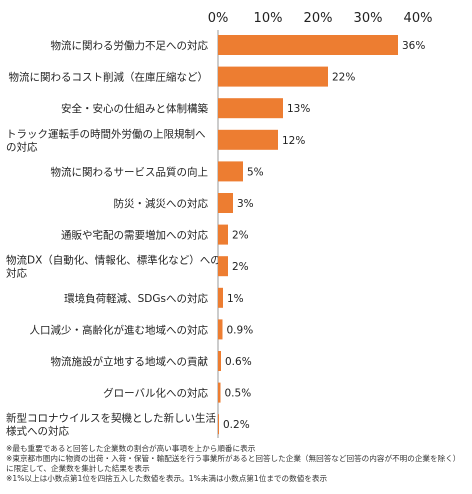 Image resolution: width=472 pixels, height=494 pixels. Describe the element at coordinates (155, 393) in the screenshot. I see `category-label: グローバル化への対応` at that location.